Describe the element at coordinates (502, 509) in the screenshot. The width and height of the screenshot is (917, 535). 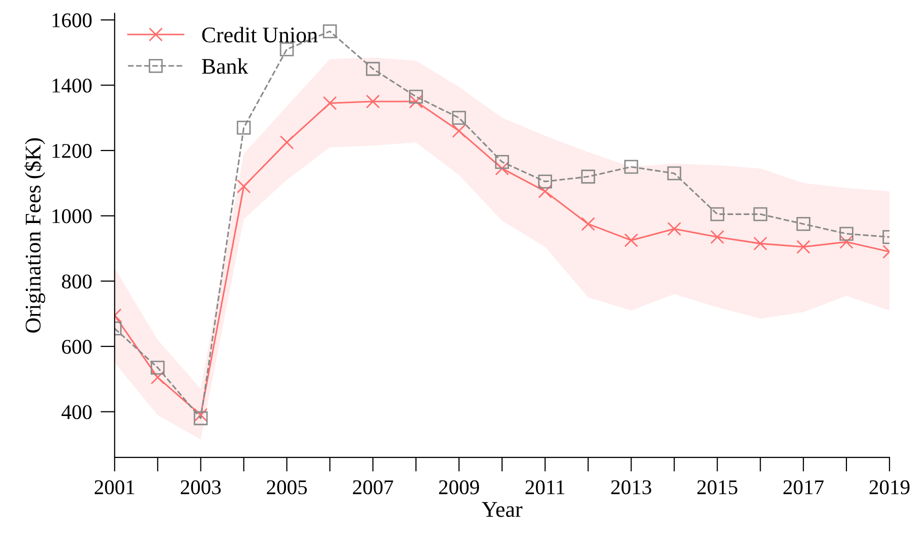
I see `x-axis-title: Year` at that location.